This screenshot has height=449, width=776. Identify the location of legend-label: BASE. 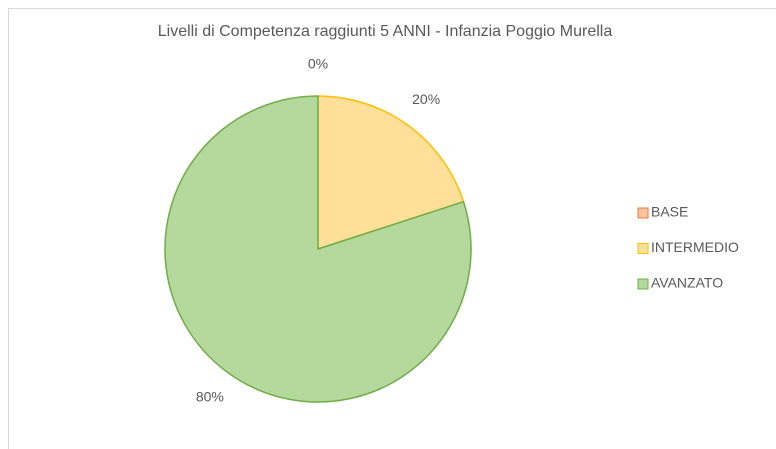
(669, 212).